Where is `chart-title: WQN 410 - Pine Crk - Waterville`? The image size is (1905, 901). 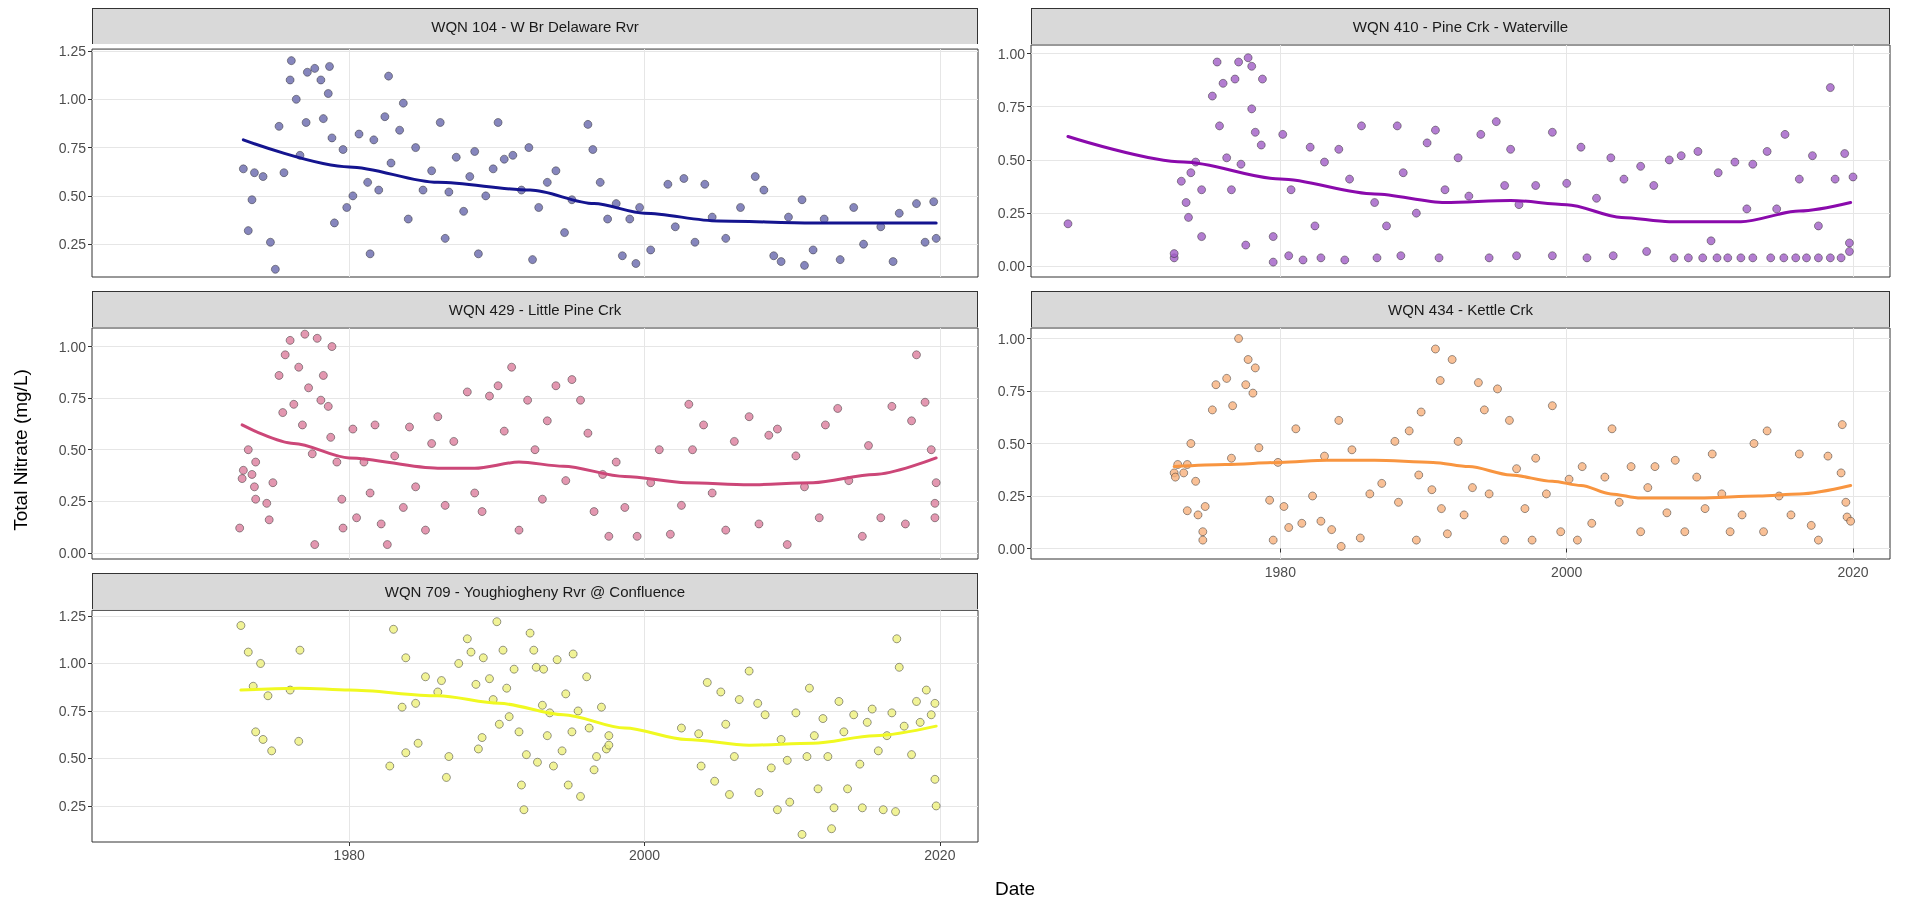 chart-title: WQN 410 - Pine Crk - Waterville is located at coordinates (1460, 26).